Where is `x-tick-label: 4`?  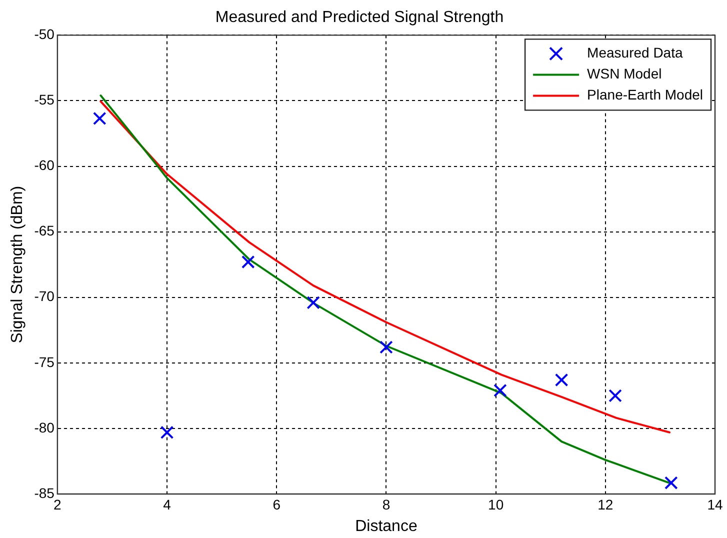
x-tick-label: 4 is located at coordinates (167, 504).